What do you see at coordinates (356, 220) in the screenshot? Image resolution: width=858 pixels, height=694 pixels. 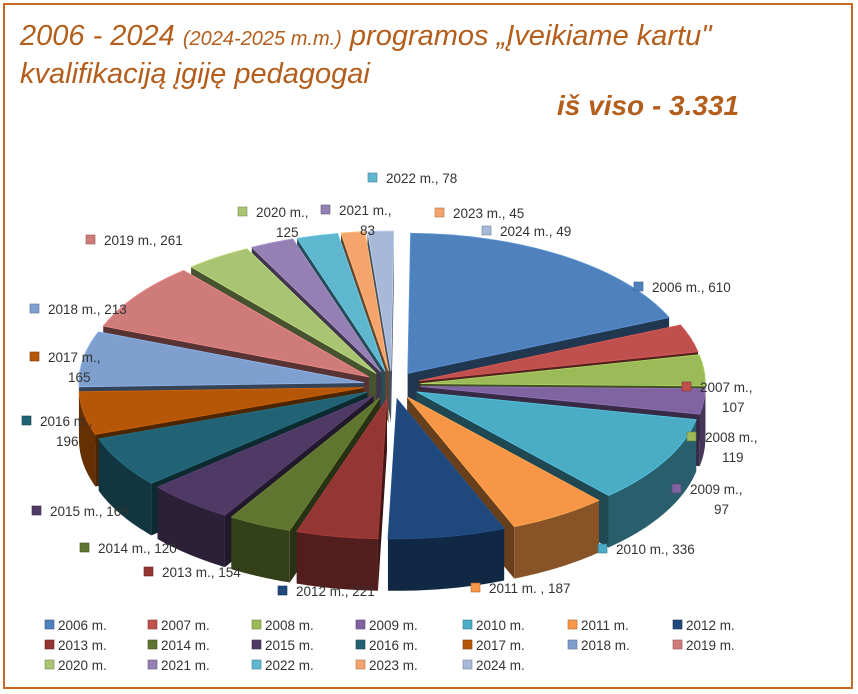 I see `data-label-2021: 2021 m., 83` at bounding box center [356, 220].